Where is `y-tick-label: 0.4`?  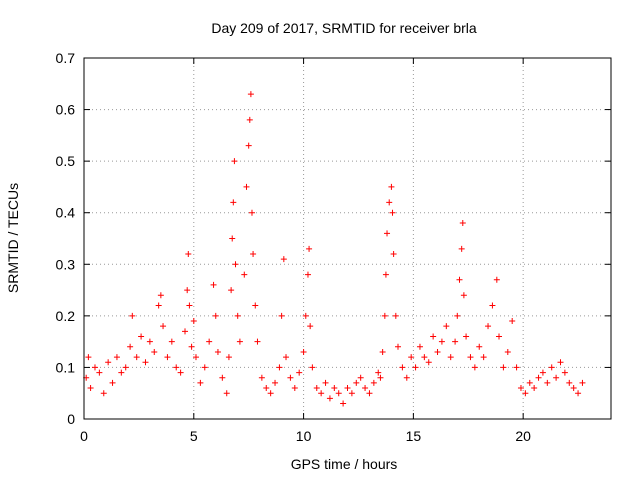 y-tick-label: 0.4 is located at coordinates (66, 213).